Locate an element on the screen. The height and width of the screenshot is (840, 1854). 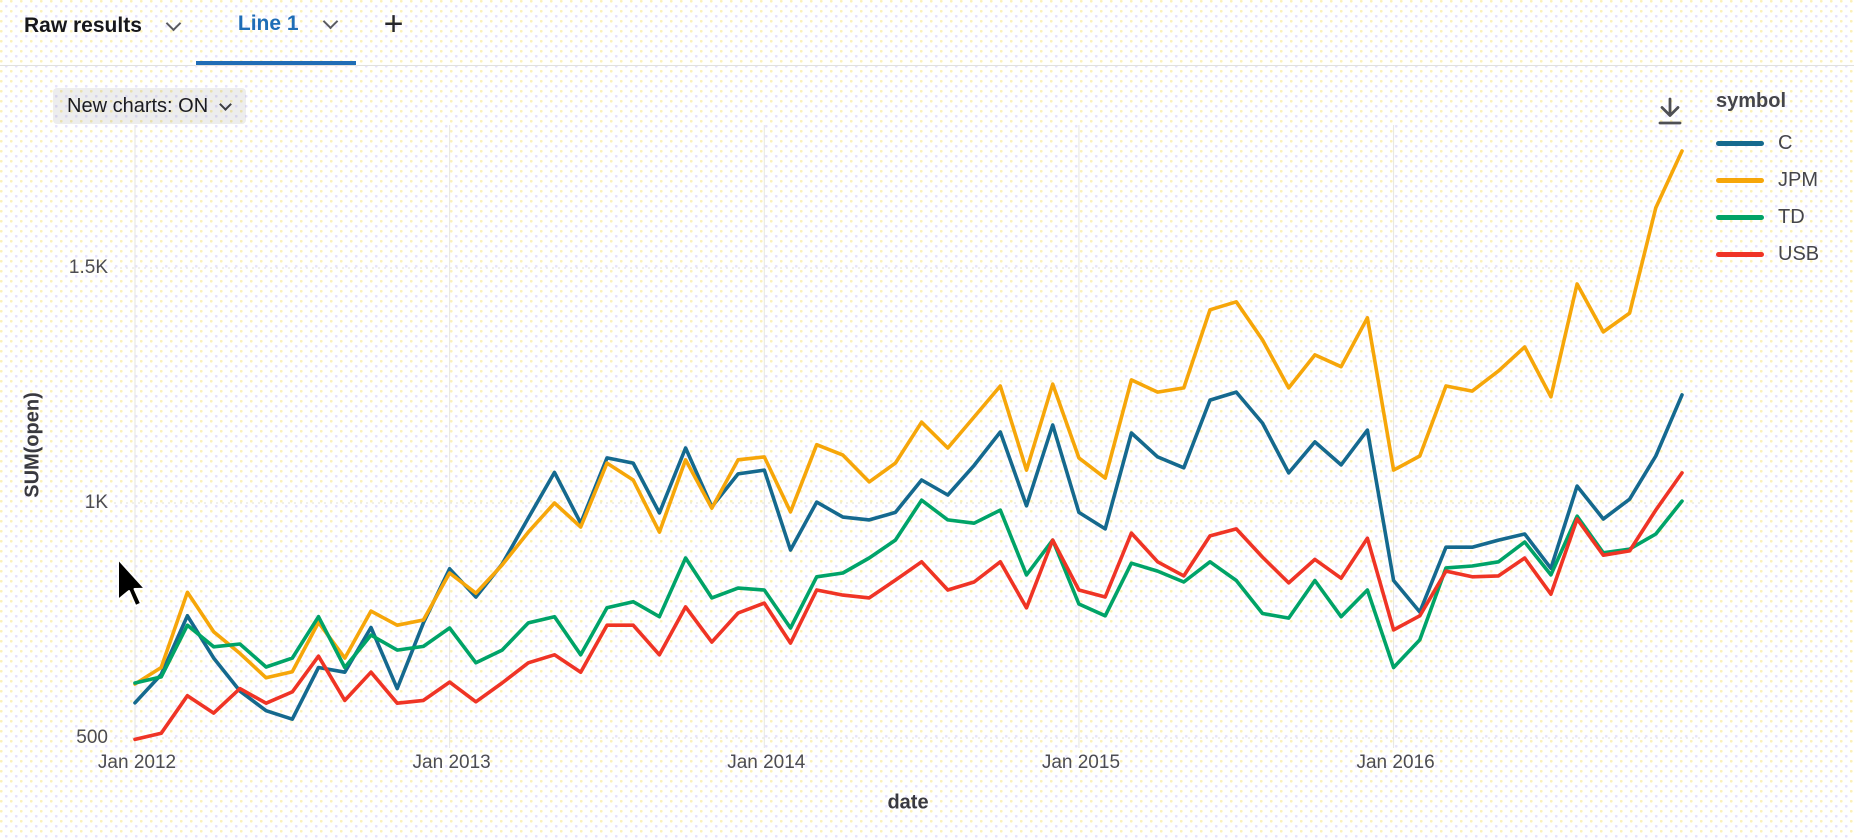
download-button is located at coordinates (1670, 113).